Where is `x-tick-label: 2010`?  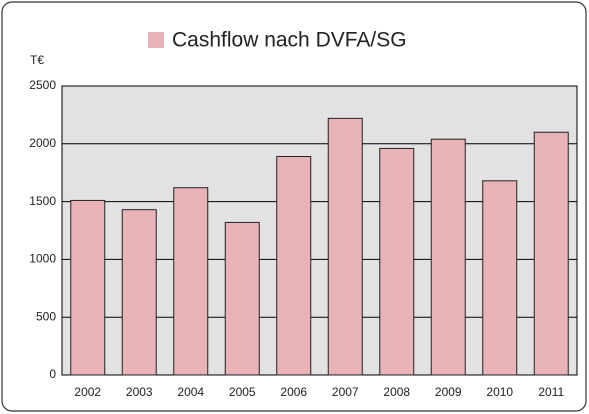
x-tick-label: 2010 is located at coordinates (499, 392).